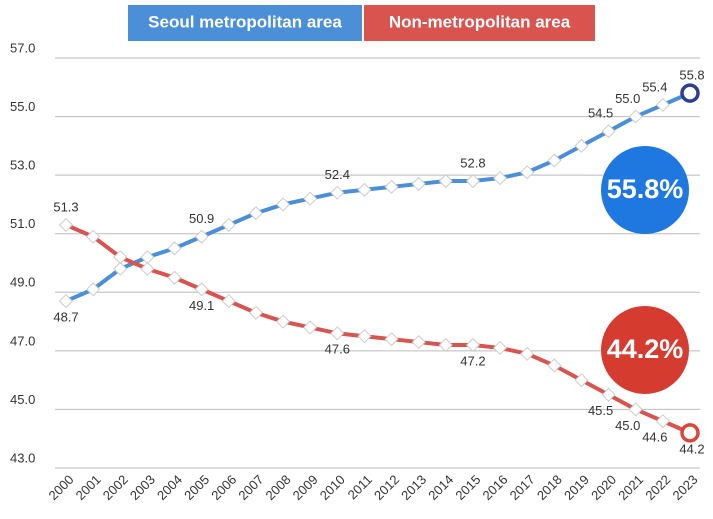 The width and height of the screenshot is (713, 519). I want to click on y-tick-label: 57.0, so click(22, 47).